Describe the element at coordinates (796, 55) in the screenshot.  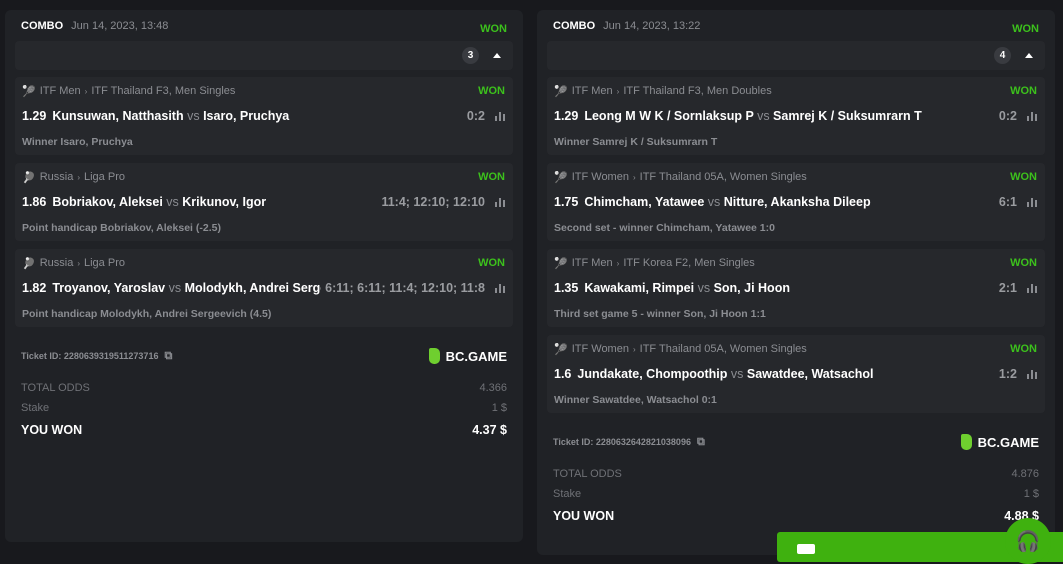
I see `bets-group-toggle: 4` at that location.